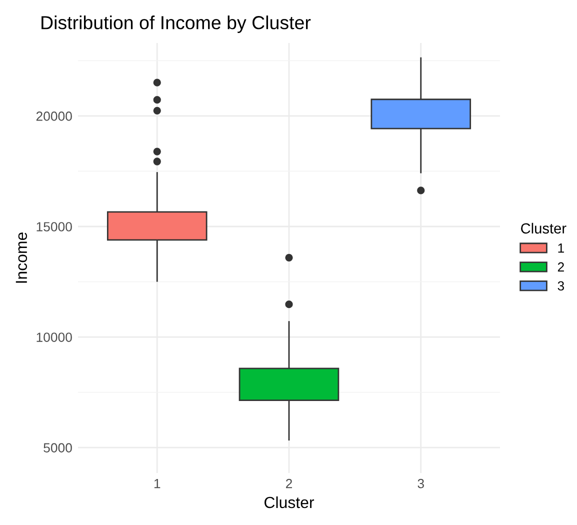  What do you see at coordinates (58, 447) in the screenshot?
I see `y-tick-label: 5000` at bounding box center [58, 447].